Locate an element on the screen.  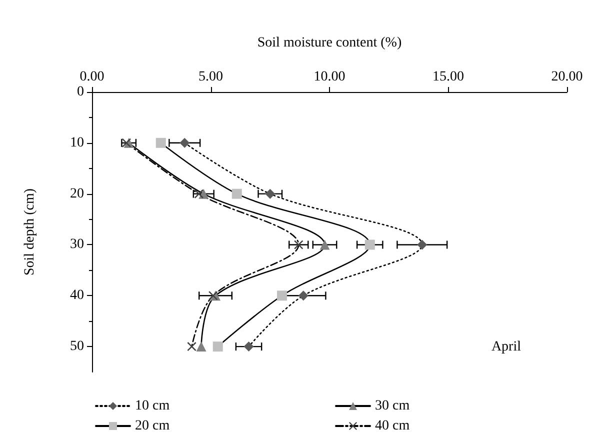
y-tick-label: 0 is located at coordinates (80, 92).